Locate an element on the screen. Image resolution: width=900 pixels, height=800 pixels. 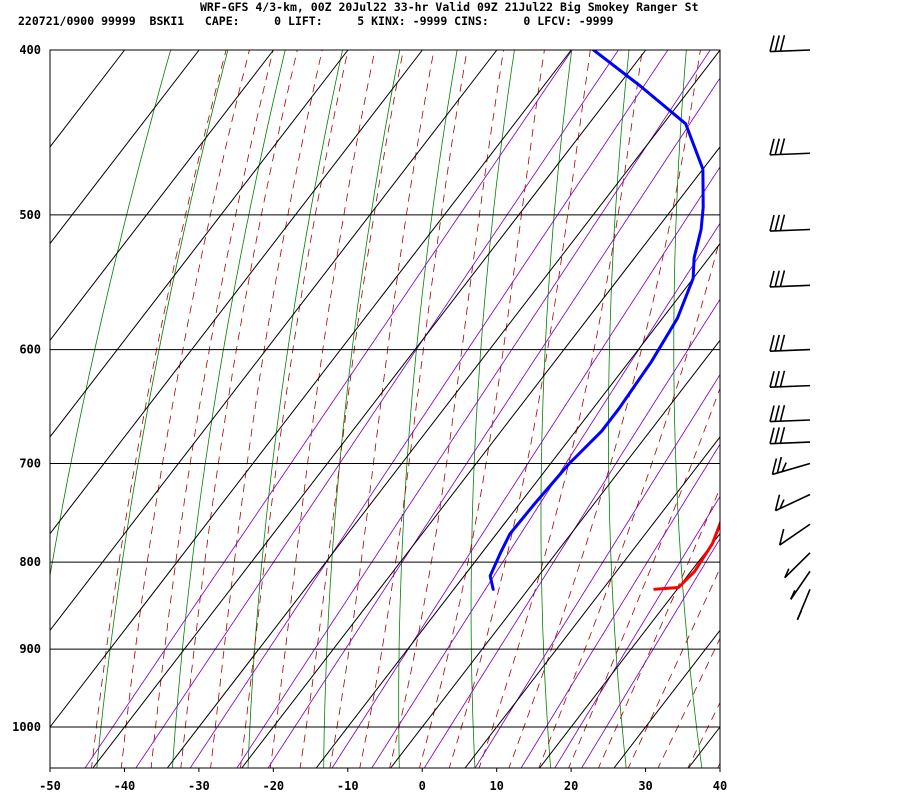
temperature-profile is located at coordinates (686, 555).